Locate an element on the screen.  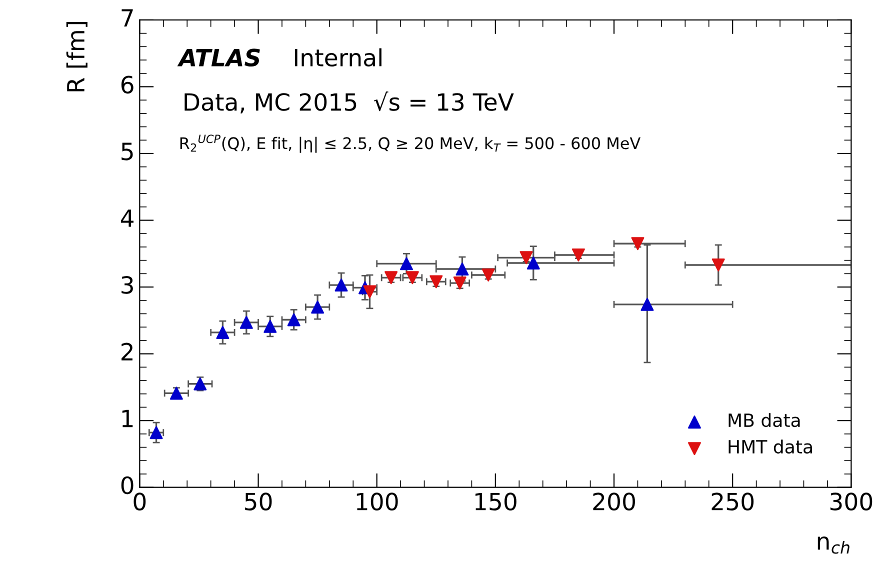
x-tick-label: 100 is located at coordinates (377, 501).